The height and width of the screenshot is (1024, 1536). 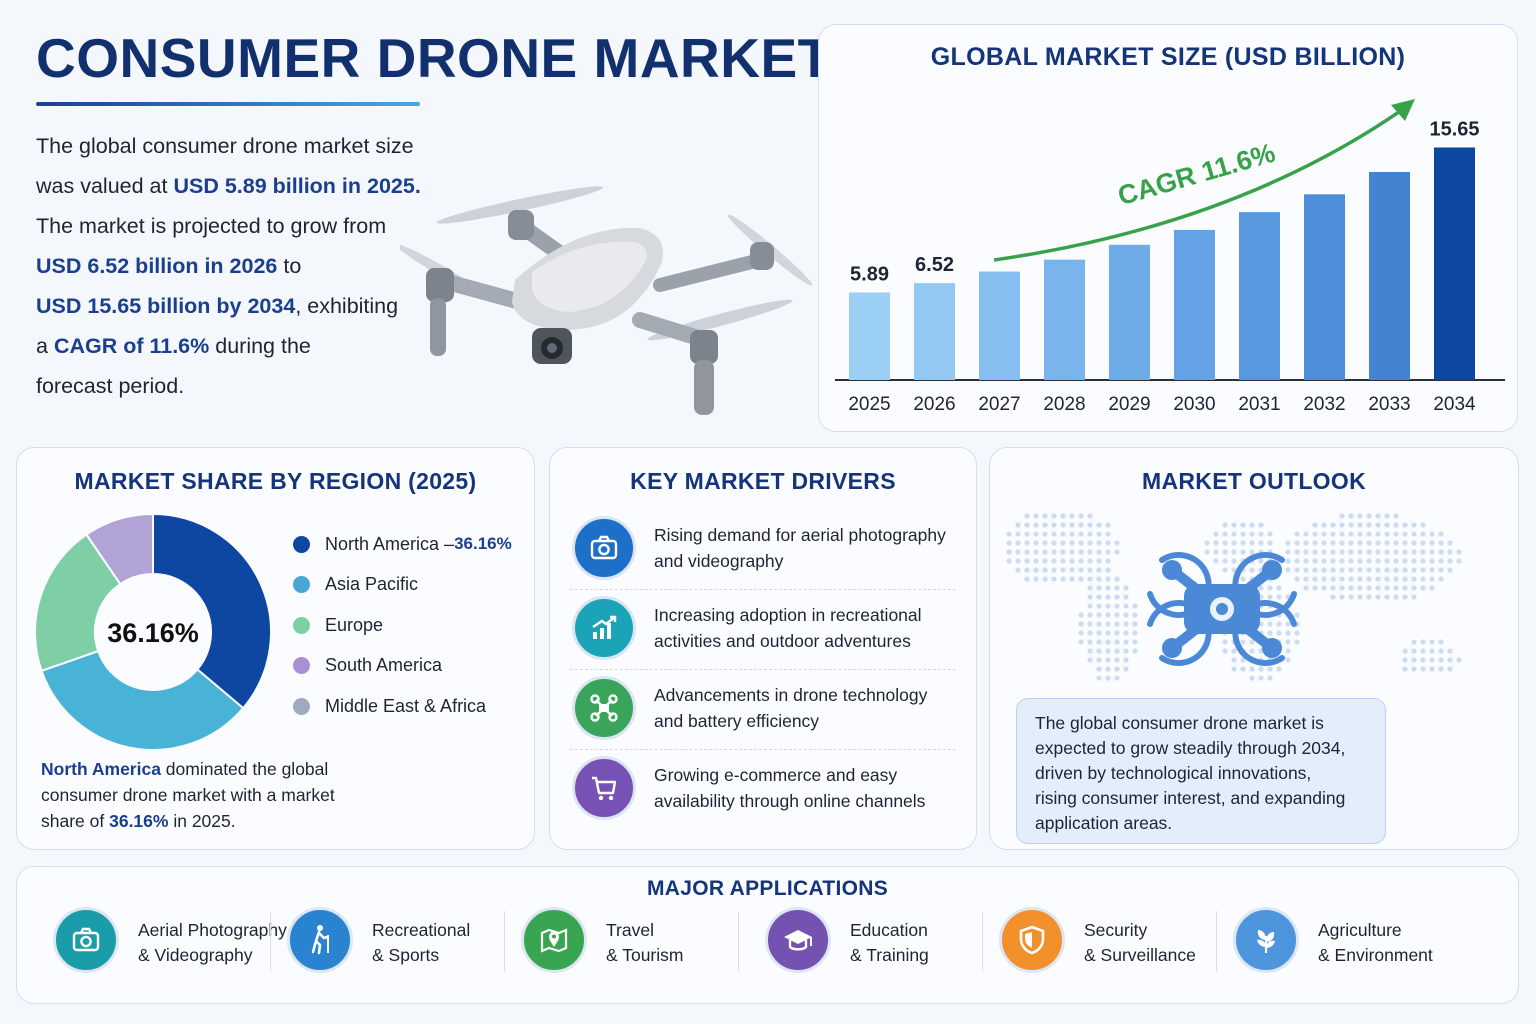 I want to click on application-line: Education, so click(x=889, y=930).